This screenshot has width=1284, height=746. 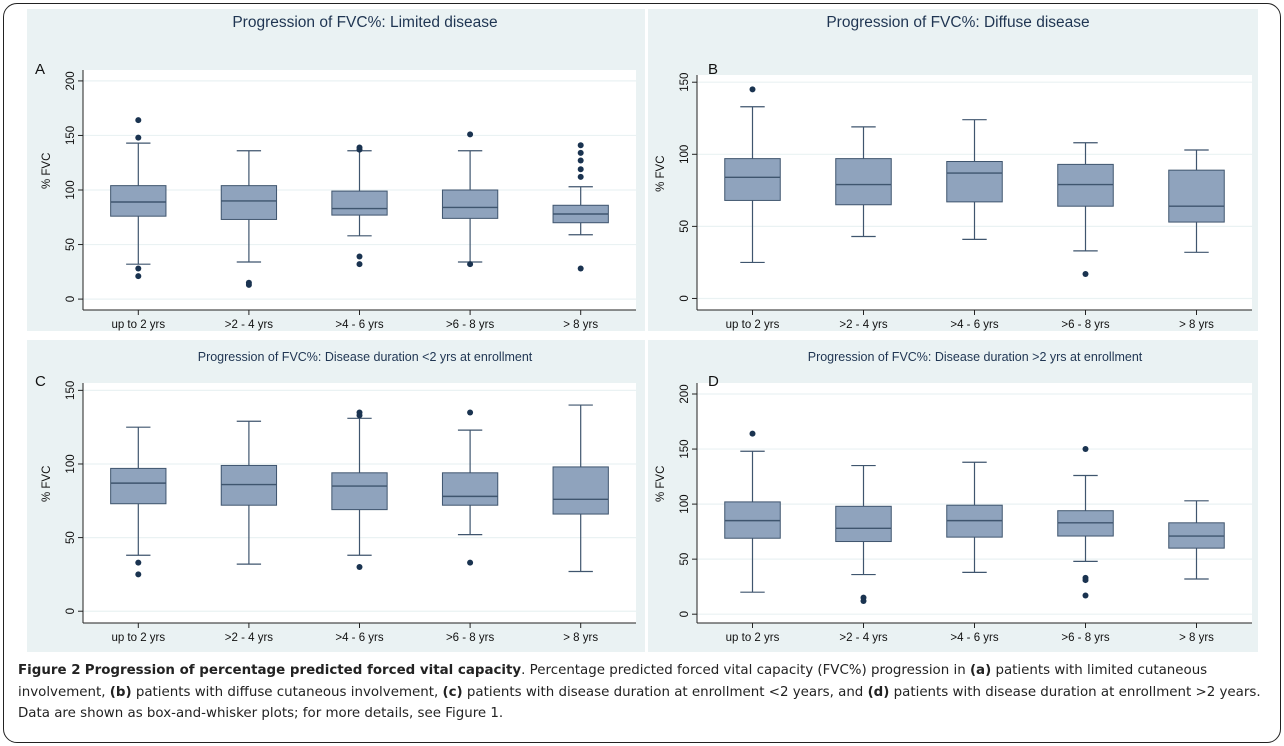 I want to click on caption-label-d: (d), so click(x=878, y=692).